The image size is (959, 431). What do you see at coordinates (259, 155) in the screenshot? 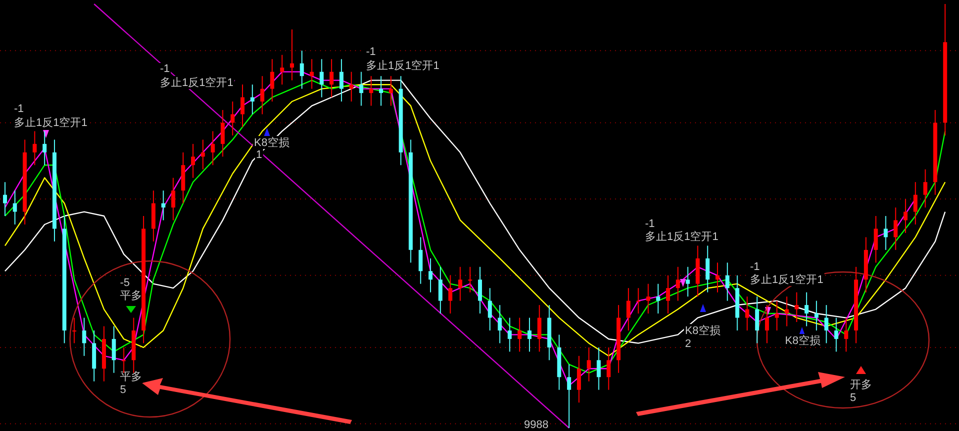
I see `annotation: 1` at bounding box center [259, 155].